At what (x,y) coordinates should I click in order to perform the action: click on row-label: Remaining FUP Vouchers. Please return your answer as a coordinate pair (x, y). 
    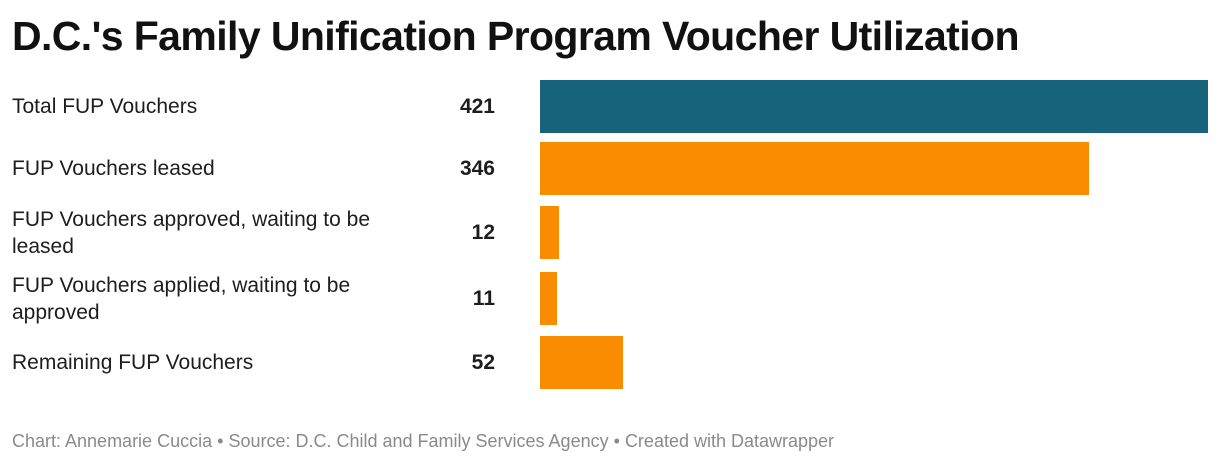
    Looking at the image, I should click on (133, 362).